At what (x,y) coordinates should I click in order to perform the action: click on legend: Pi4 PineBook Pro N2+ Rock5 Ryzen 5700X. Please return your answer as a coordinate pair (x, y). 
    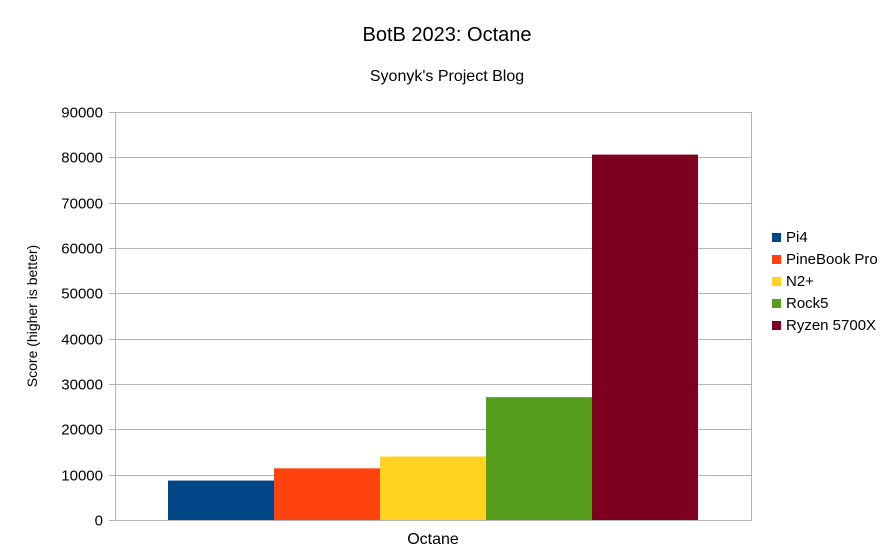
    Looking at the image, I should click on (825, 281).